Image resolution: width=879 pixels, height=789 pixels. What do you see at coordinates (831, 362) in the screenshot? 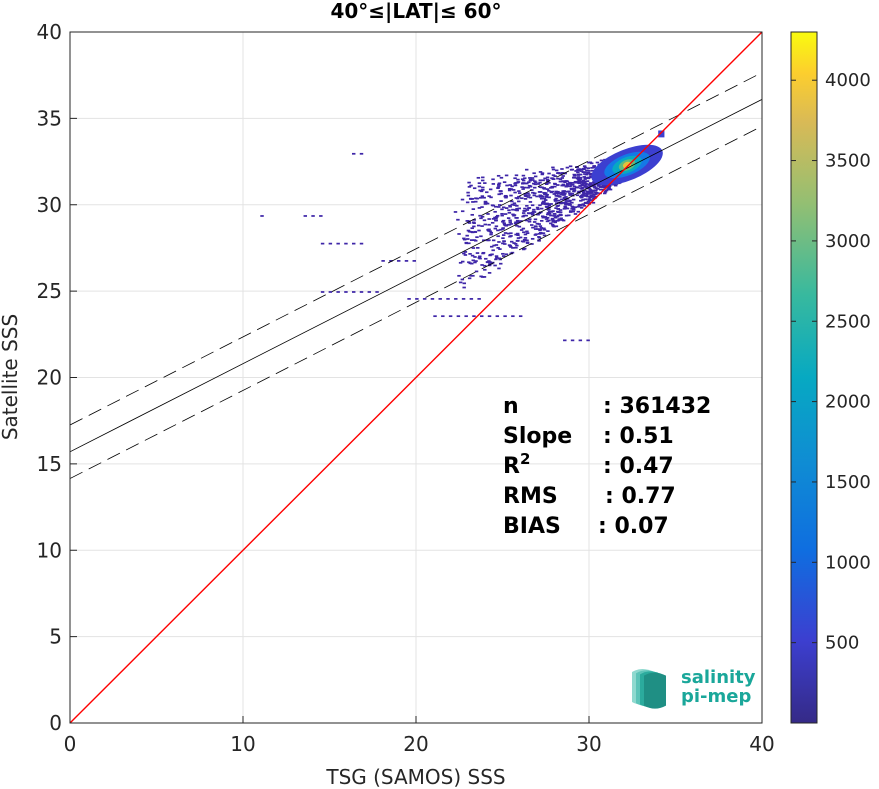
I see `colorbar-ticks: 500 1000 1500 2000 2500 3000 3500 4000` at bounding box center [831, 362].